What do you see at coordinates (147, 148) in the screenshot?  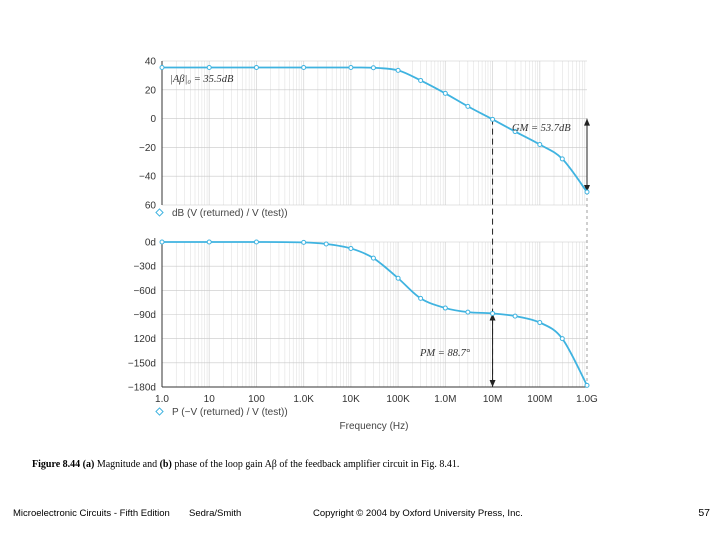 I see `magnitude-y-tick-label: −20` at bounding box center [147, 148].